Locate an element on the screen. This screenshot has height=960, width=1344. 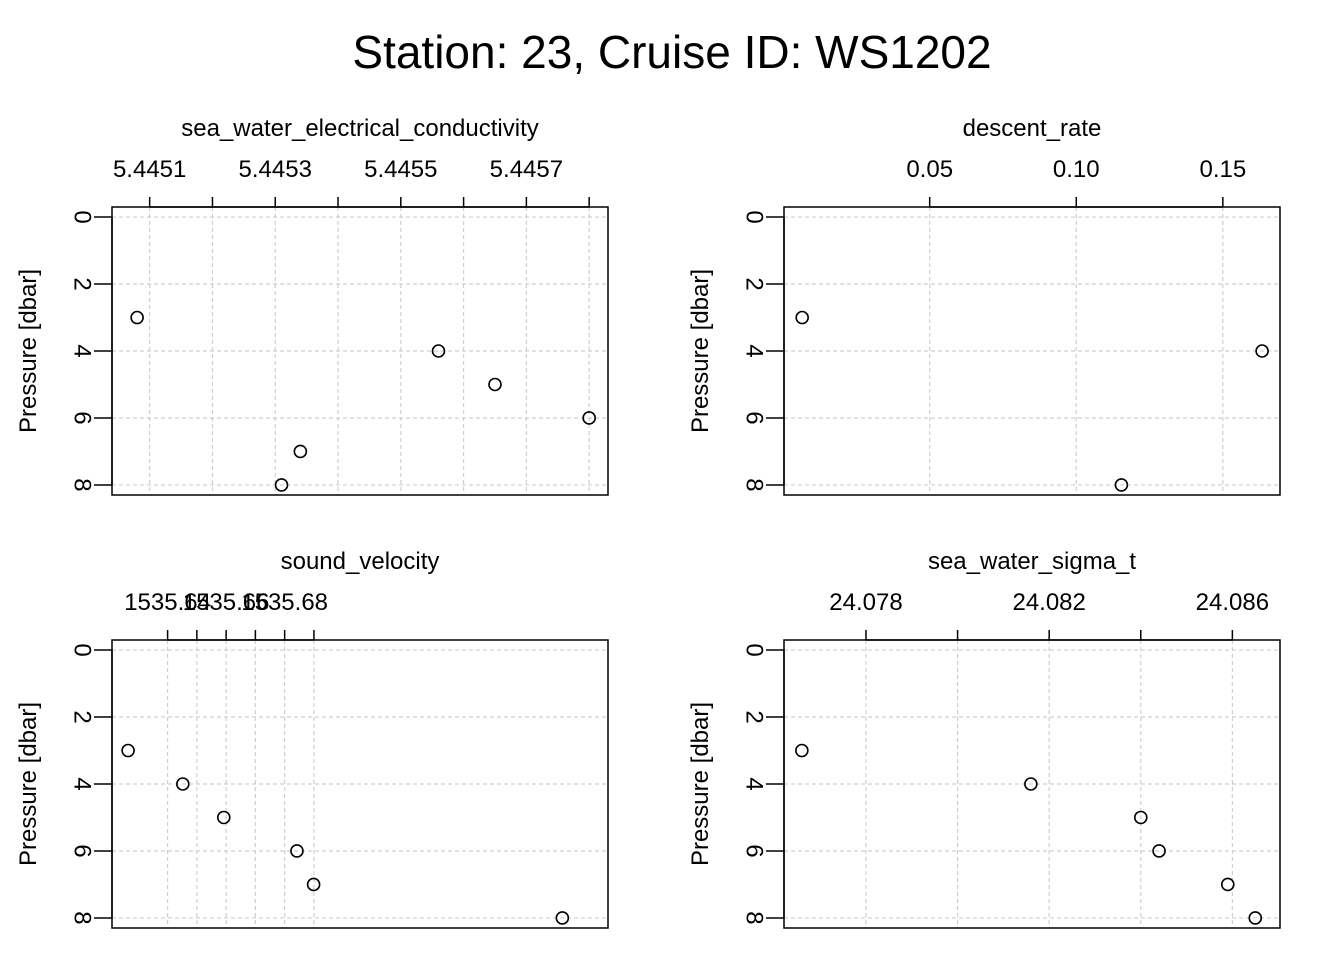
x-tick-label: 5.4457 is located at coordinates (526, 169).